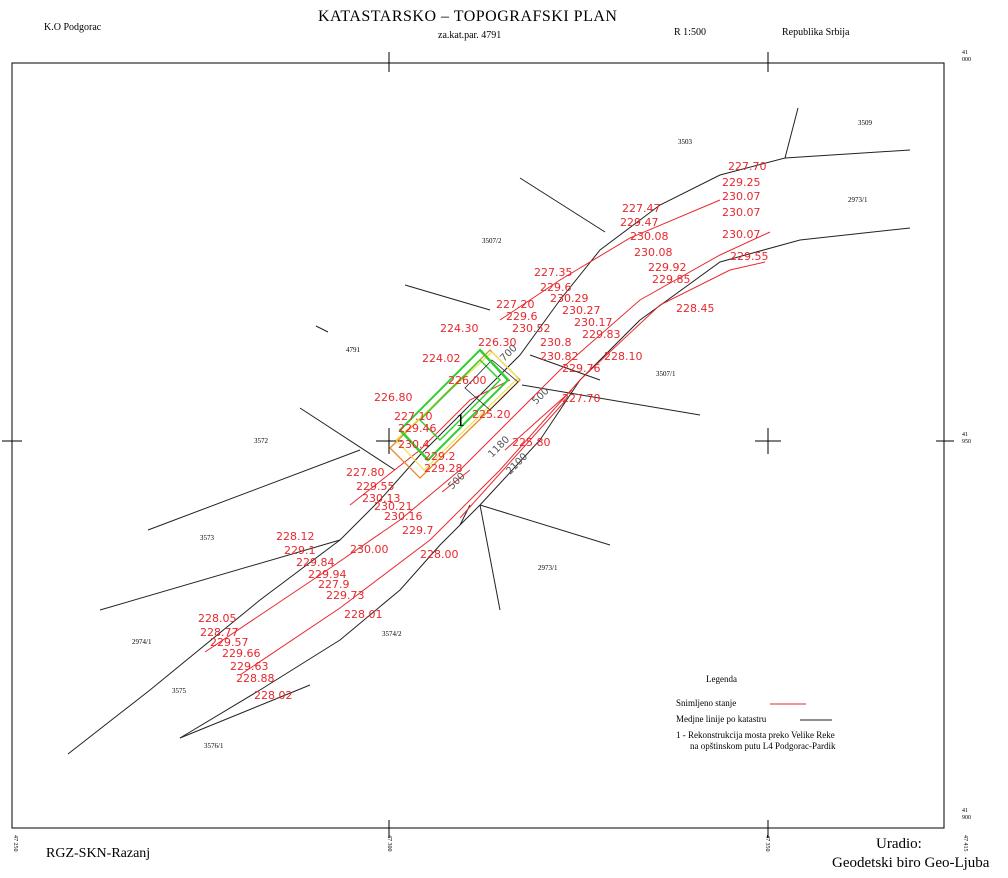 This screenshot has width=1008, height=878. I want to click on elevation-label: 227.47, so click(641, 208).